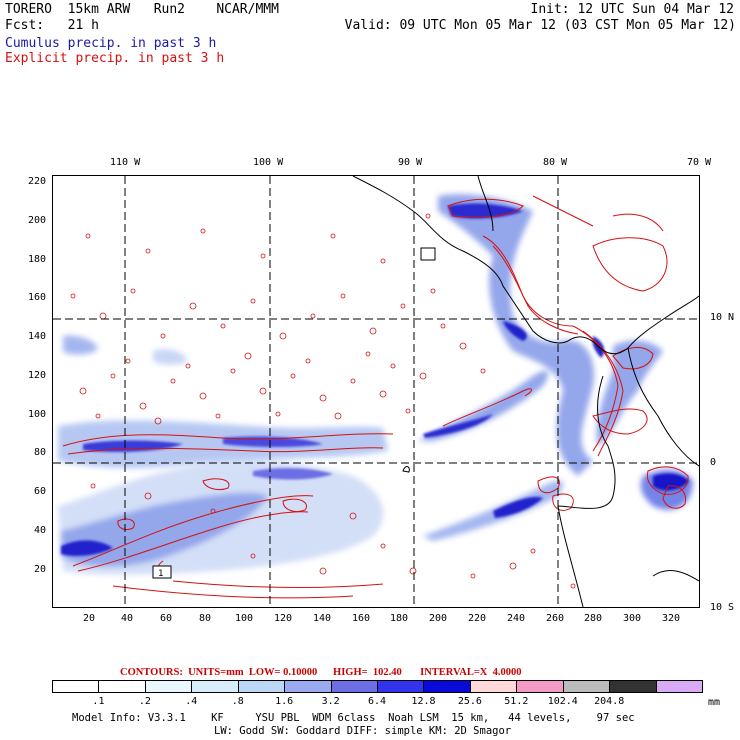  Describe the element at coordinates (555, 618) in the screenshot. I see `x-tick: 260` at that location.